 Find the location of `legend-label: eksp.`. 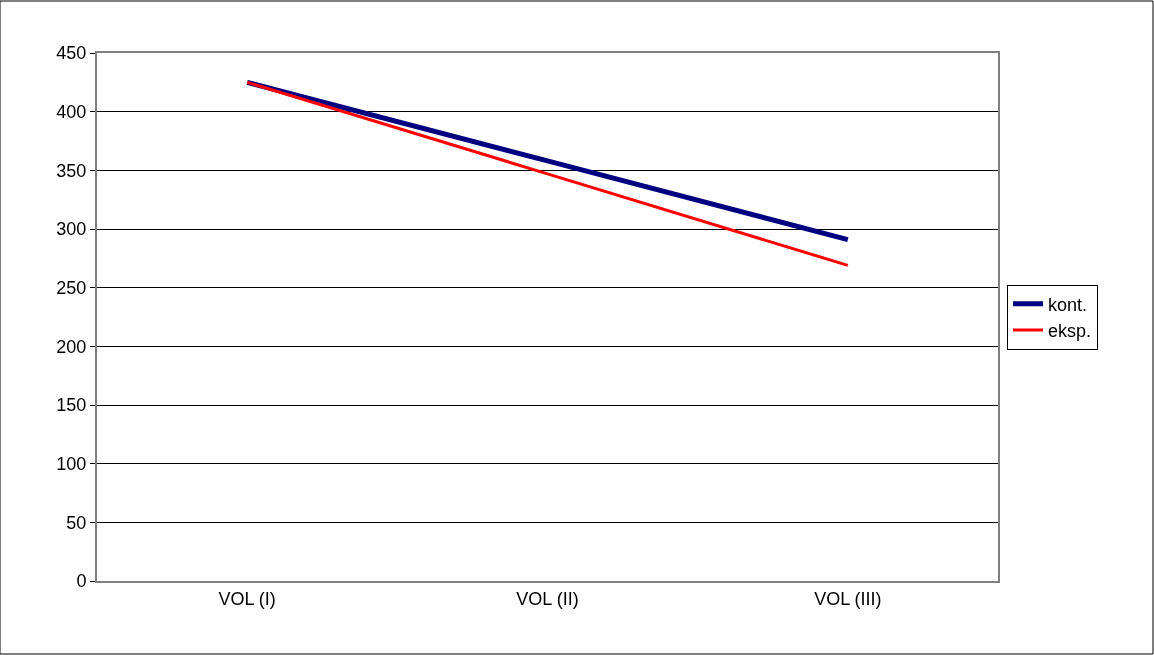

legend-label: eksp. is located at coordinates (1070, 331).